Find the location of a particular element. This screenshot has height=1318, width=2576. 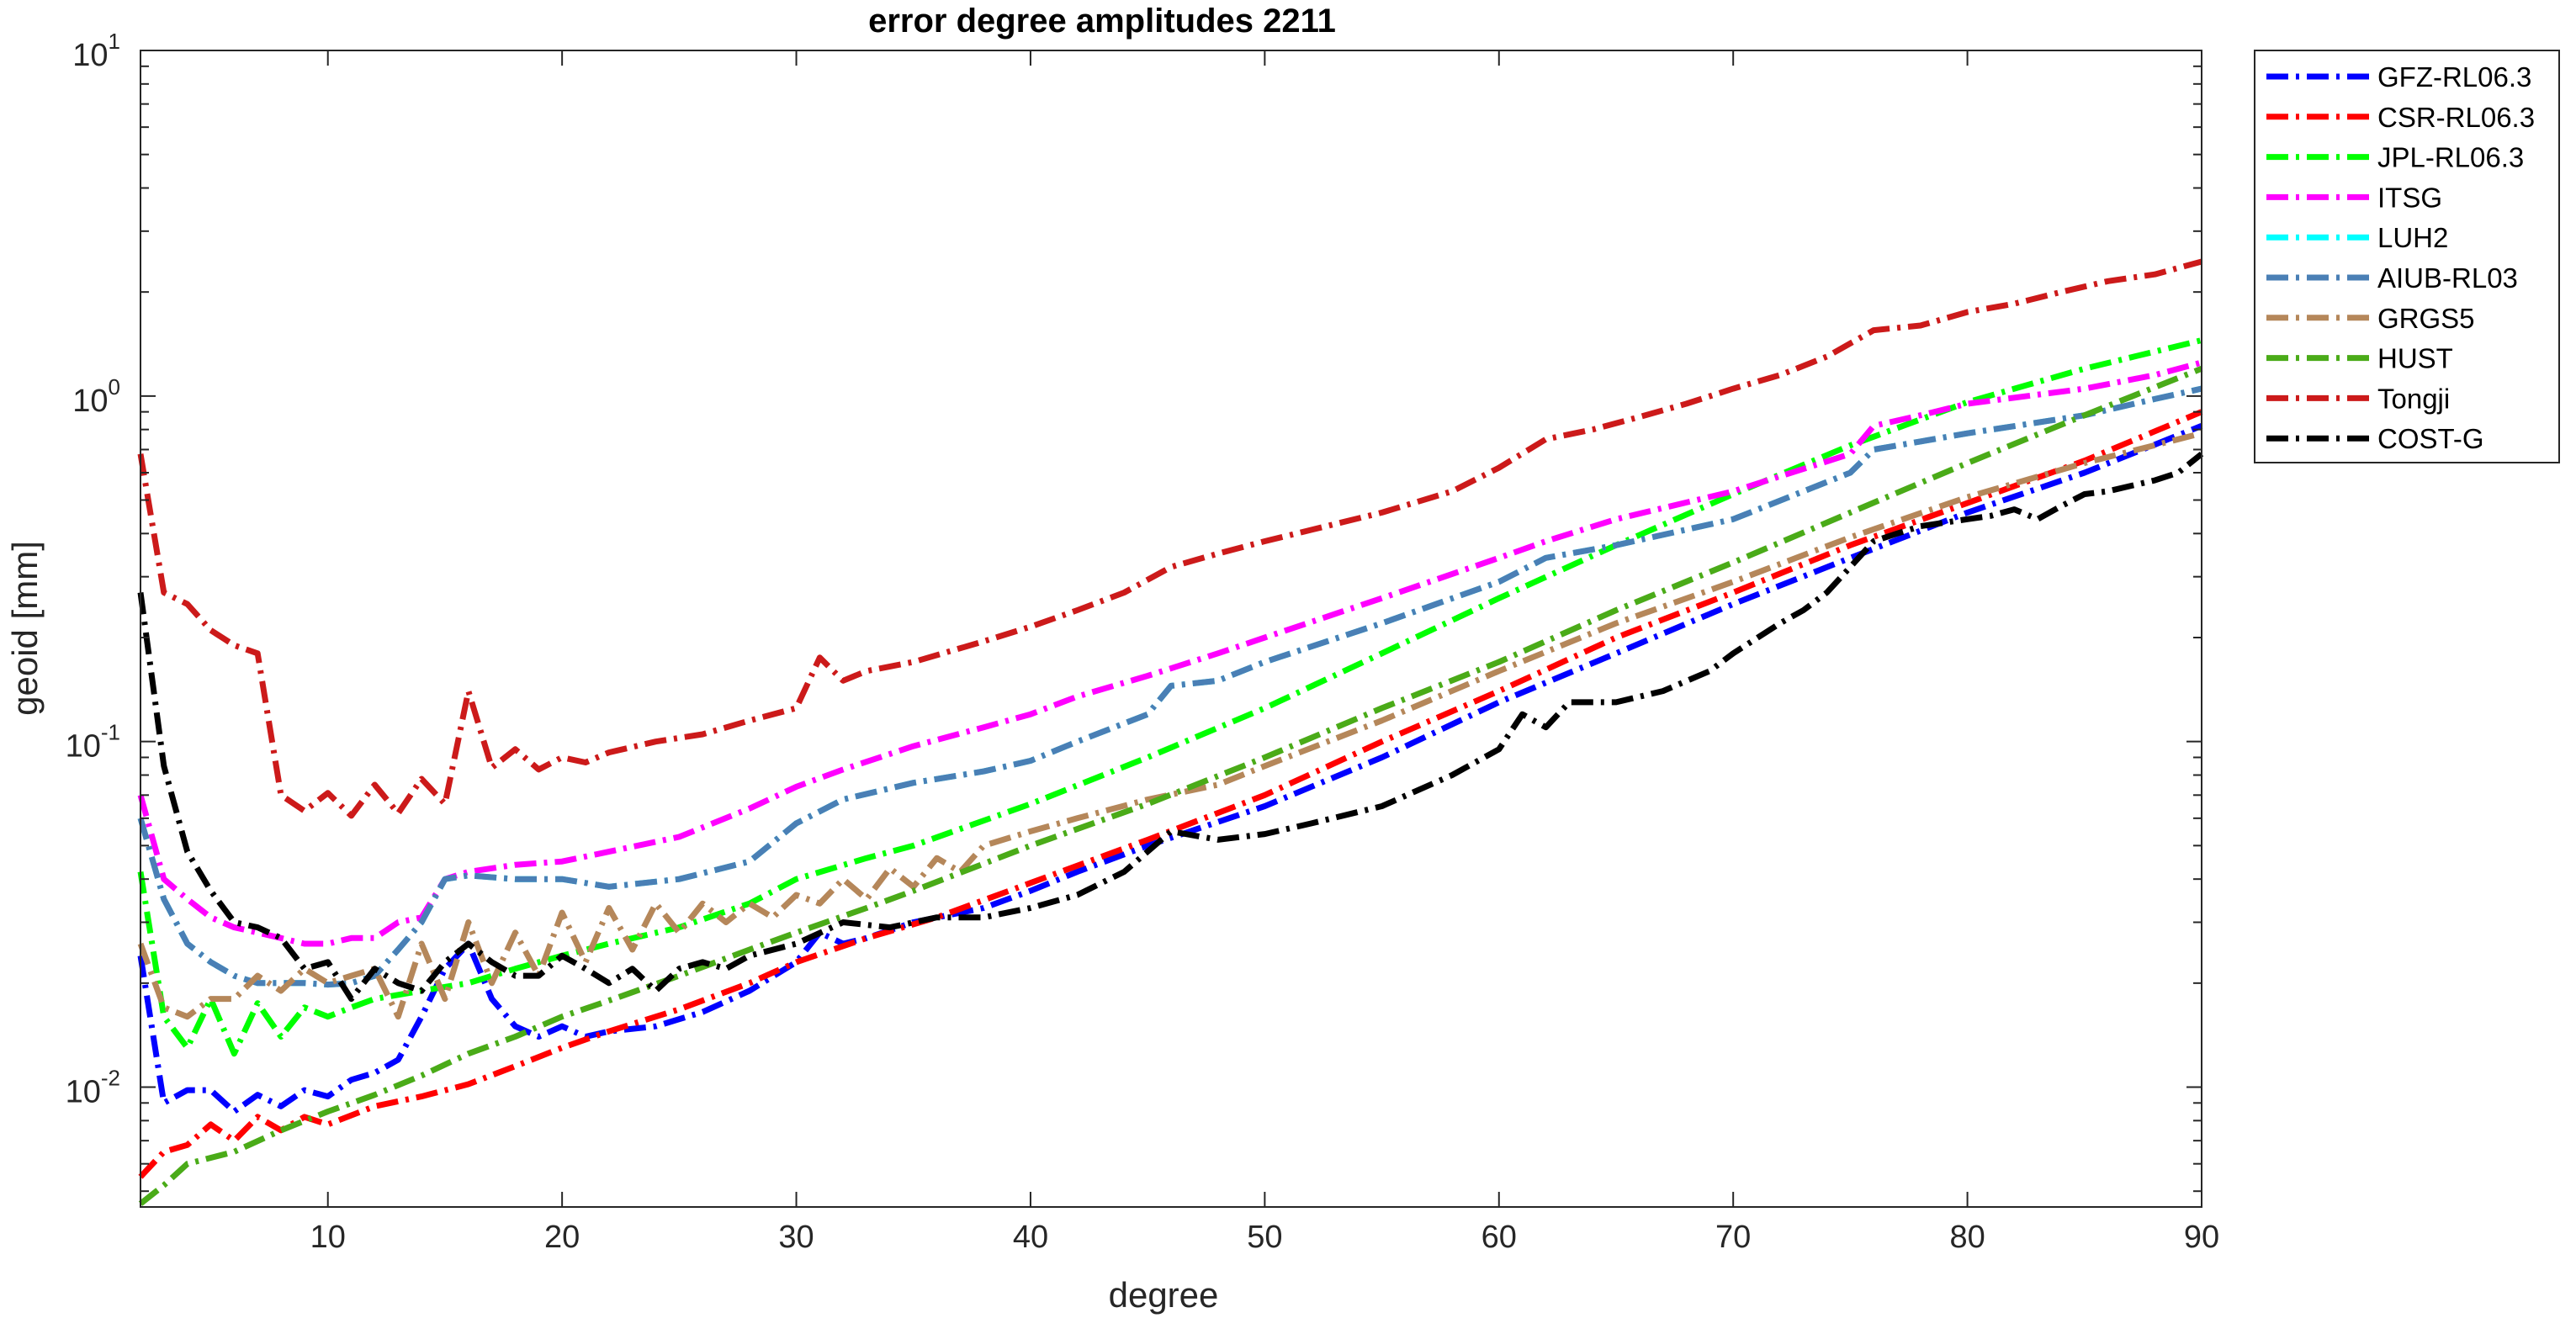

legend-label: Tongji is located at coordinates (2413, 398).